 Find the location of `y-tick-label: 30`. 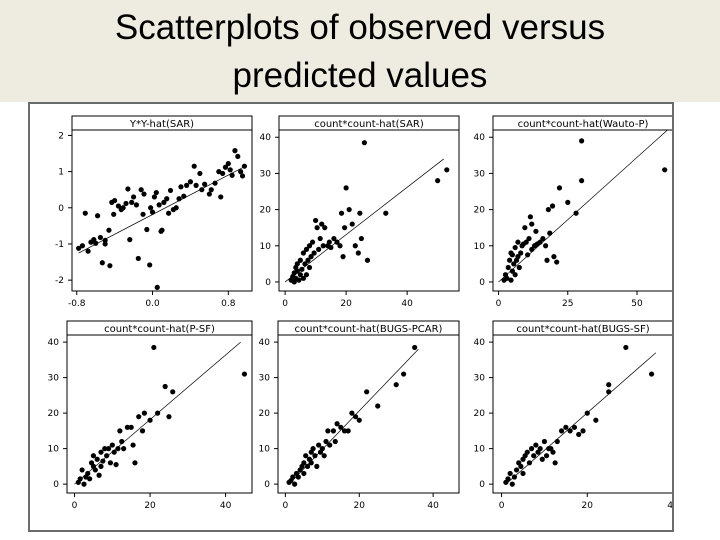

y-tick-label: 30 is located at coordinates (480, 174).